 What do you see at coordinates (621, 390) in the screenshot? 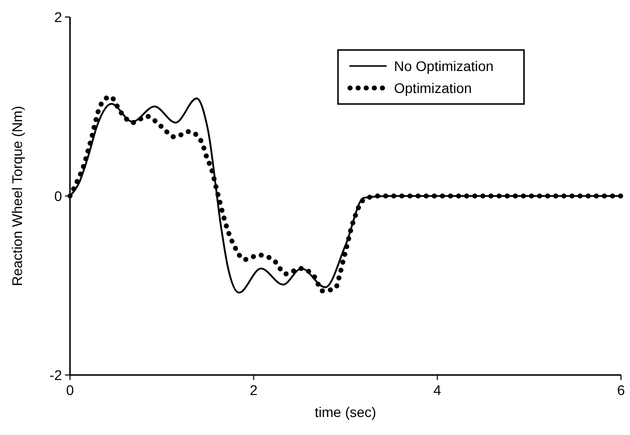
I see `x-tick-label: 6` at bounding box center [621, 390].